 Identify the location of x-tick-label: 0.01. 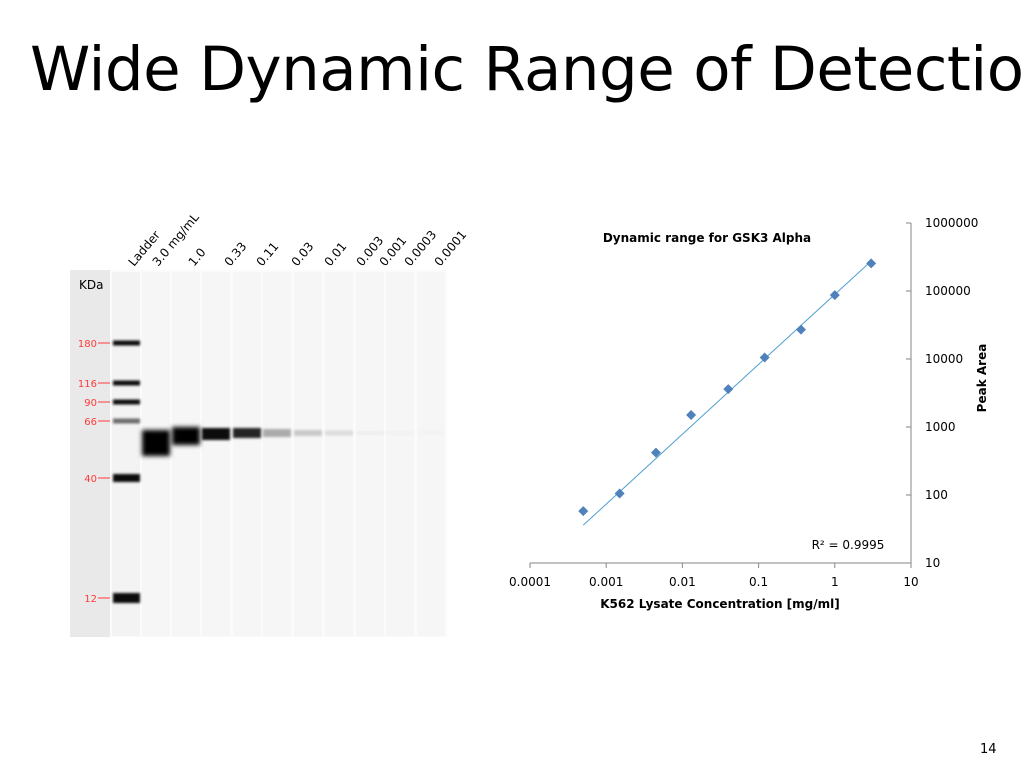
(682, 582).